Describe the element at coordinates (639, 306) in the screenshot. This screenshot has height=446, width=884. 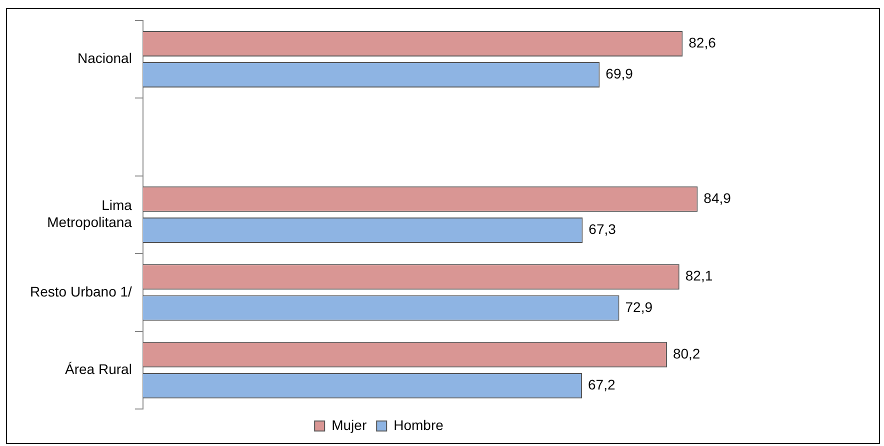
I see `data-label: 72,9` at that location.